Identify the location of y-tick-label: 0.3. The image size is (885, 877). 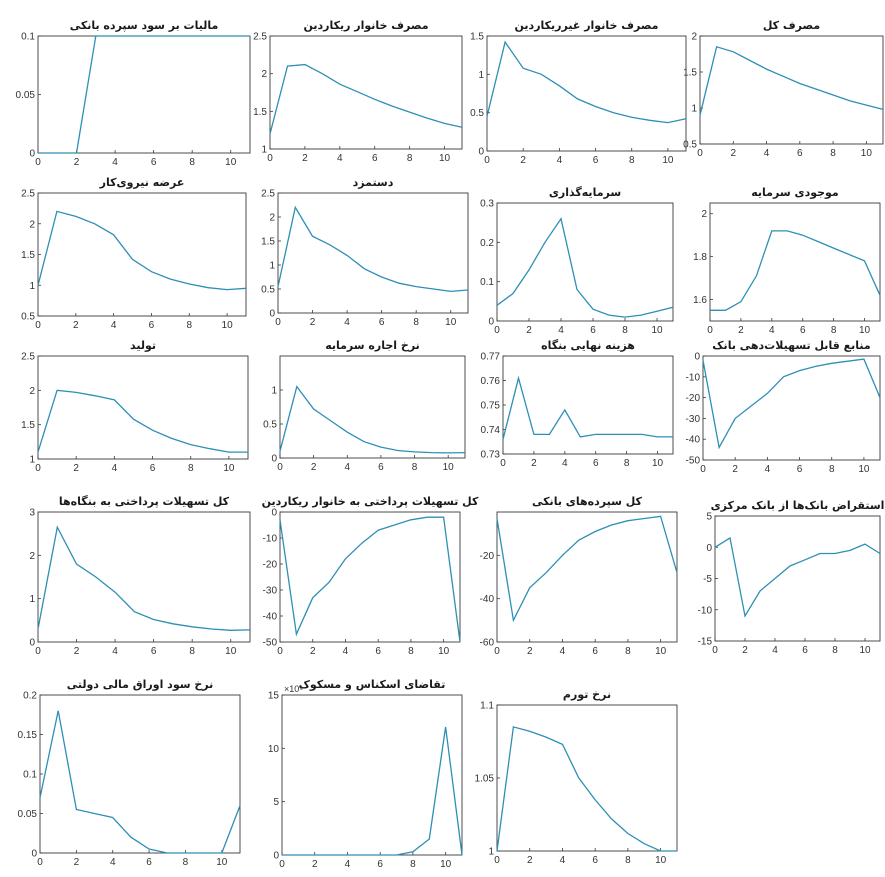
(487, 204).